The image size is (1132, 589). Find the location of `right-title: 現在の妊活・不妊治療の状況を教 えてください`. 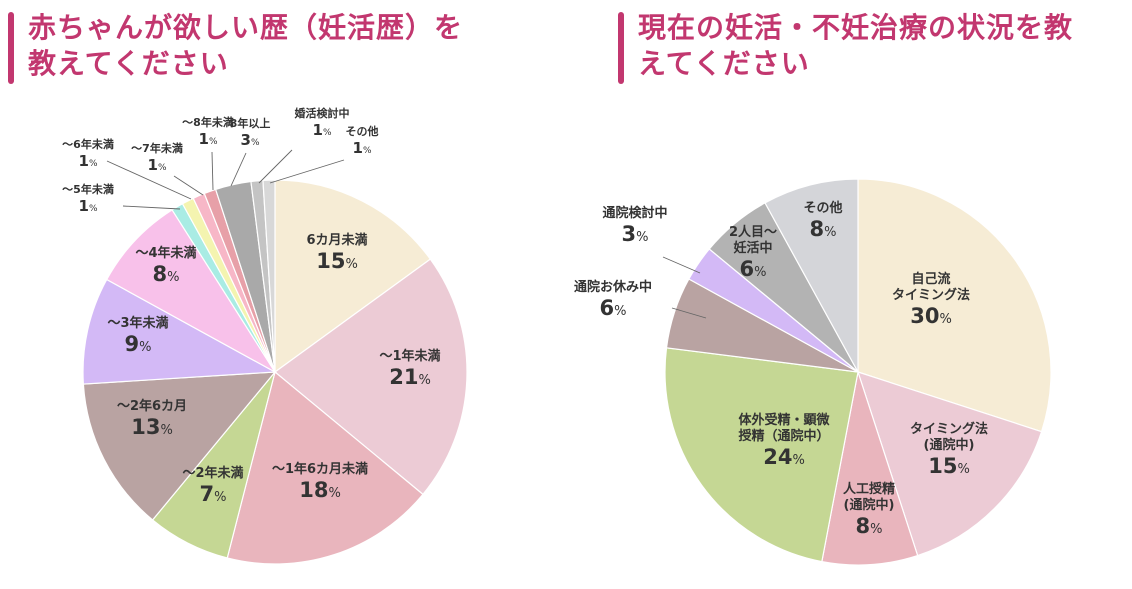

right-title: 現在の妊活・不妊治療の状況を教 えてください is located at coordinates (873, 48).